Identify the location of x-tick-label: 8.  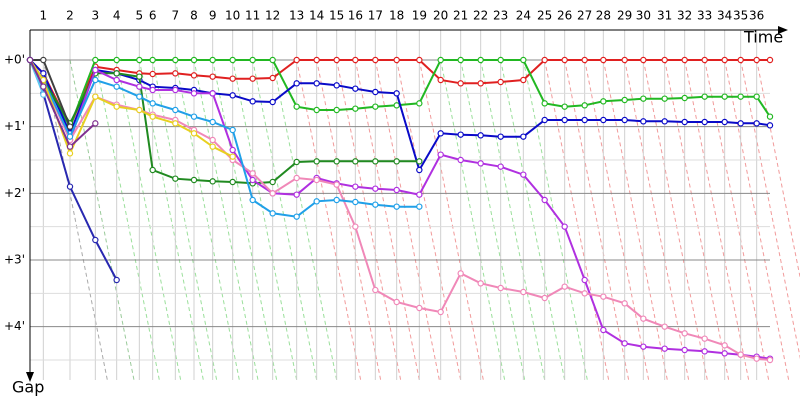
(194, 16).